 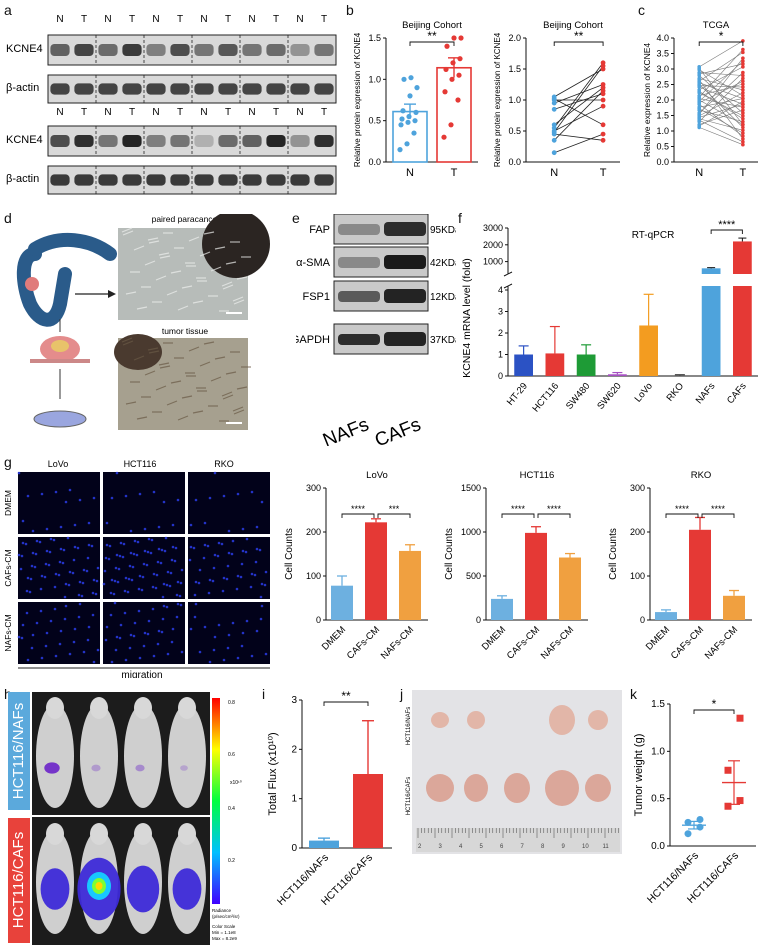 What do you see at coordinates (231, 809) in the screenshot?
I see `scale-tick-2: 0.4` at bounding box center [231, 809].